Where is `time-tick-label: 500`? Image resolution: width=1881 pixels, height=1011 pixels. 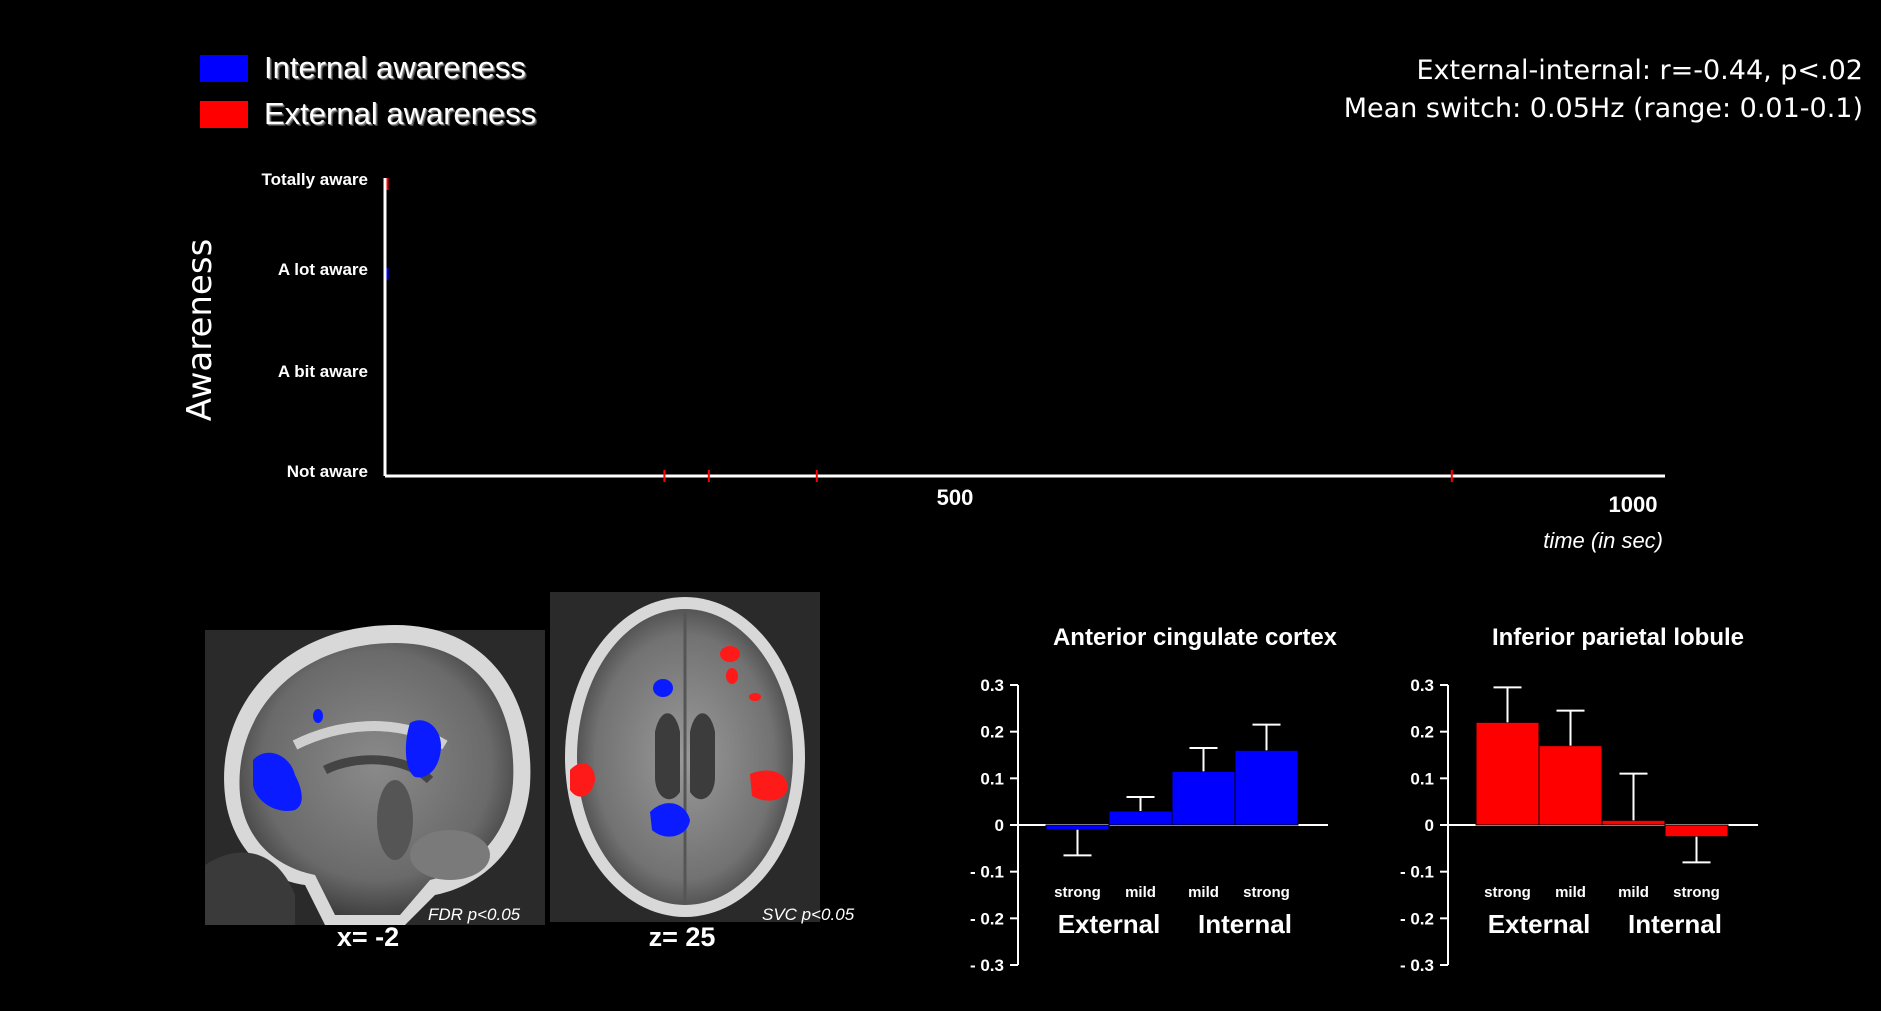 time-tick-label: 500 is located at coordinates (955, 497).